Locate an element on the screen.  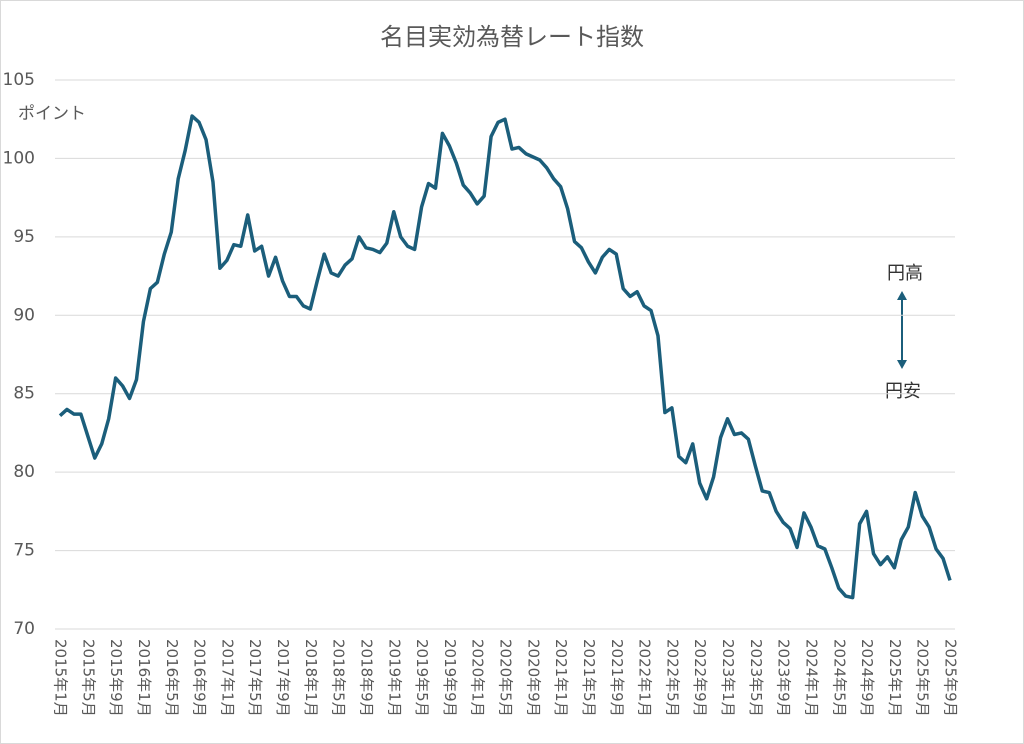
x-tick-label: 2021年5月 is located at coordinates (589, 678).